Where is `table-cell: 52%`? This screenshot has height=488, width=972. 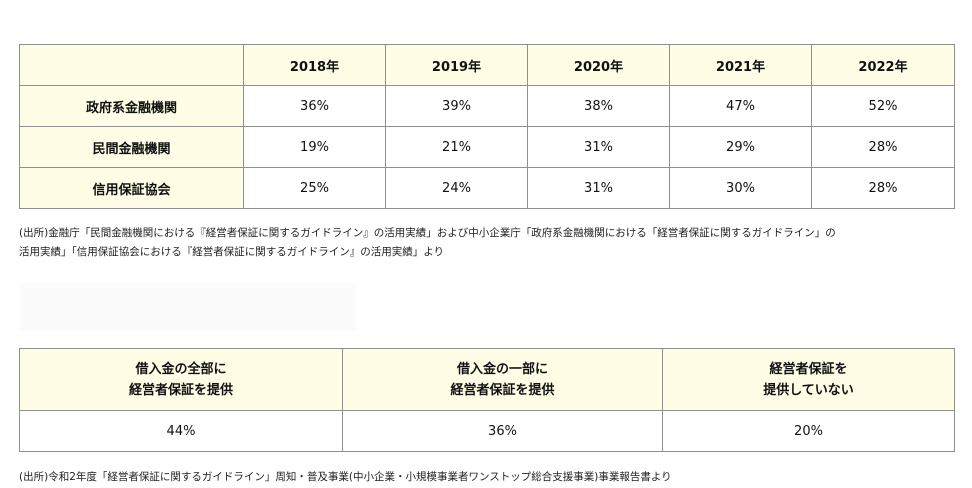
table-cell: 52% is located at coordinates (883, 106).